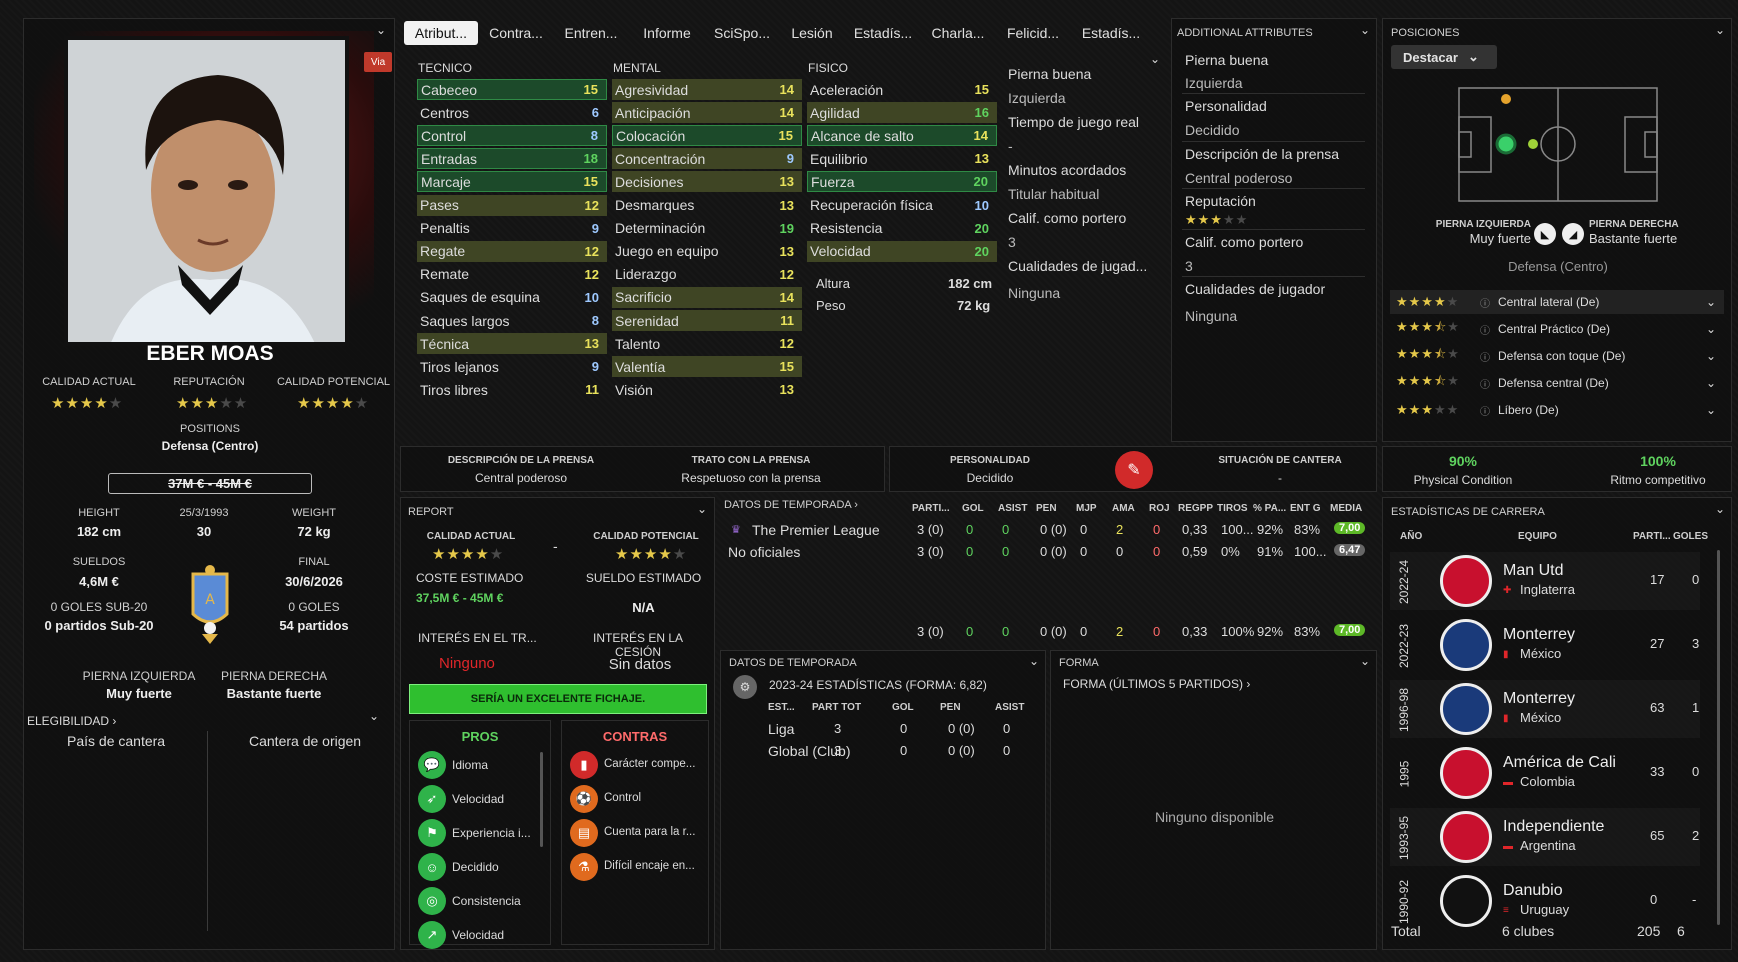 The height and width of the screenshot is (962, 1738). I want to click on career-goles: 1, so click(1696, 707).